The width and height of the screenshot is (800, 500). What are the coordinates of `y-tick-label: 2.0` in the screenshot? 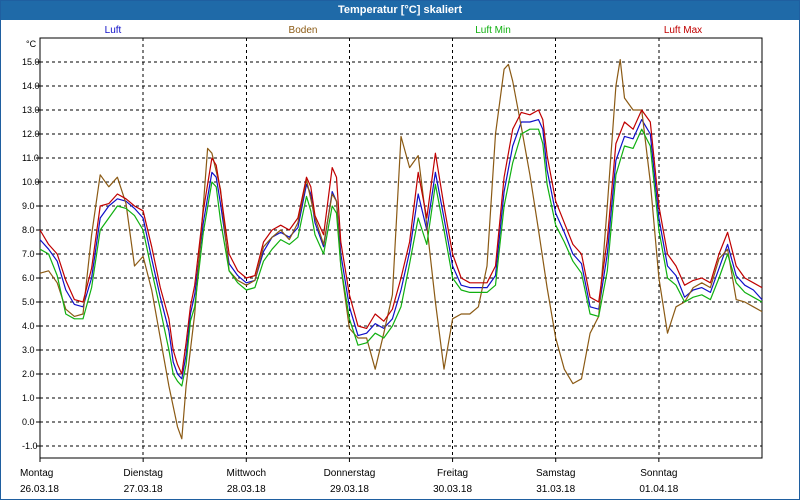 It's located at (28, 374).